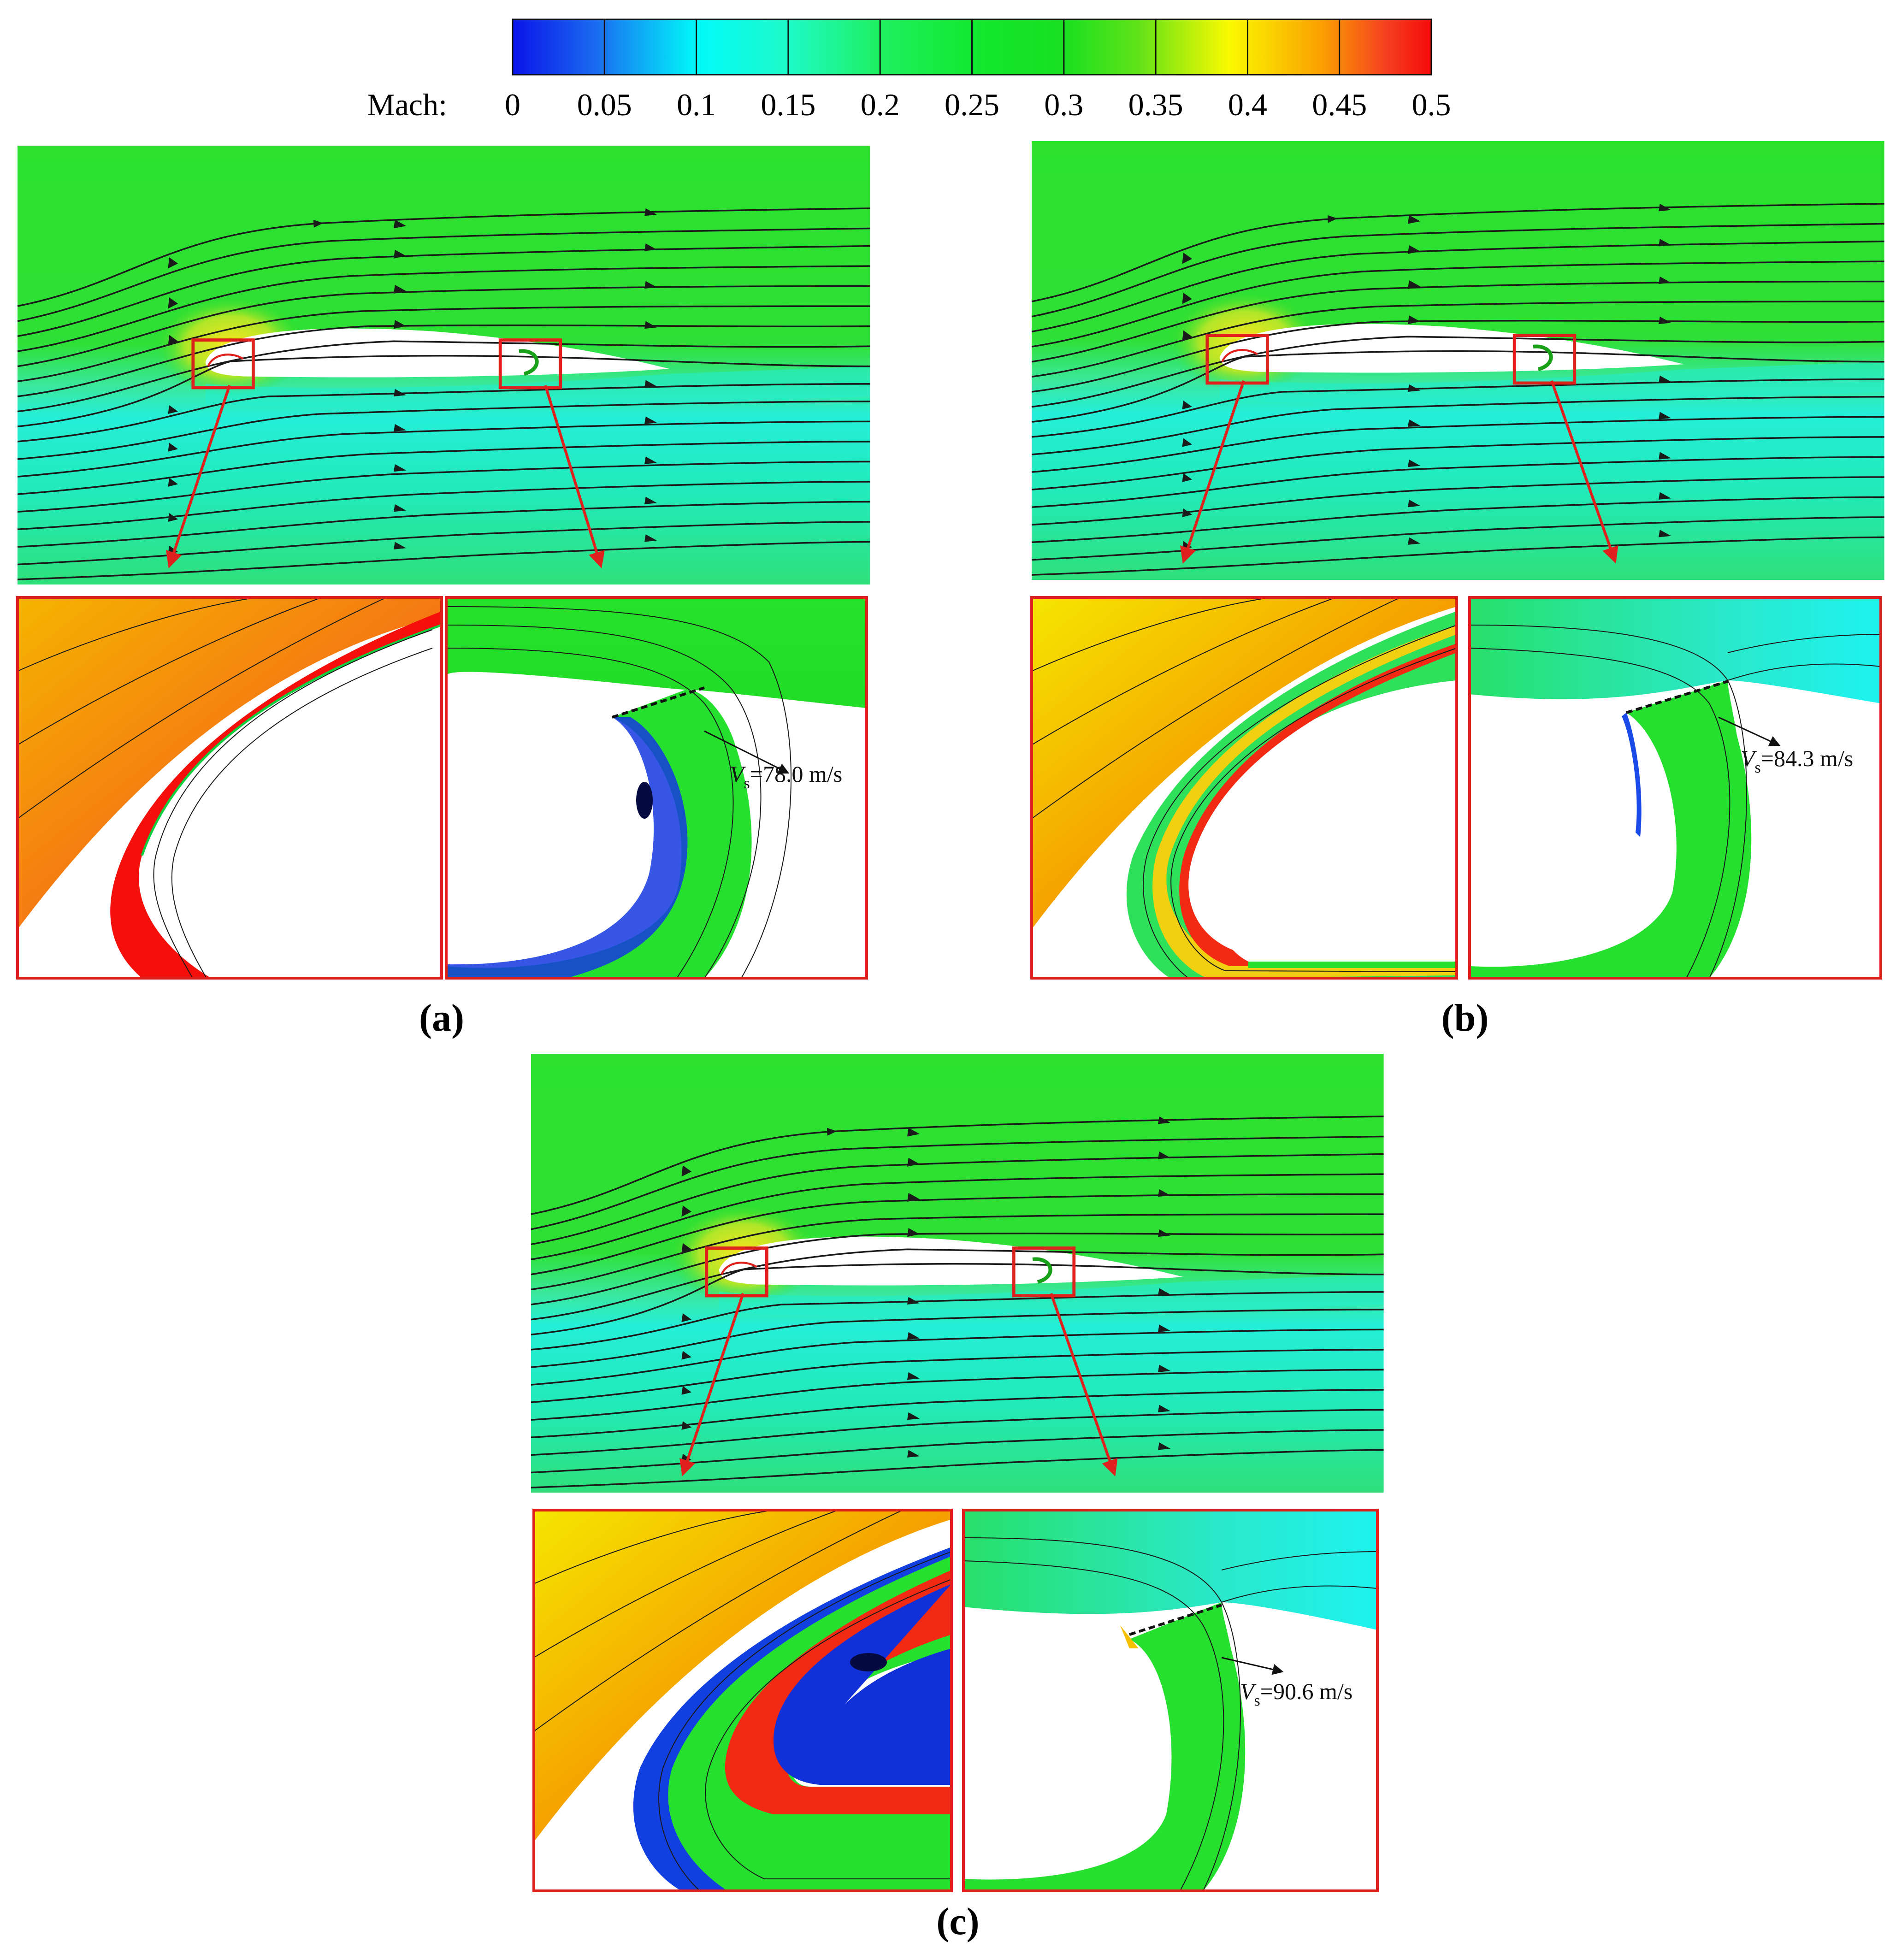 This screenshot has height=1960, width=1890. What do you see at coordinates (1296, 1694) in the screenshot?
I see `panel-c-vs-label: Vs=90.6 m/s` at bounding box center [1296, 1694].